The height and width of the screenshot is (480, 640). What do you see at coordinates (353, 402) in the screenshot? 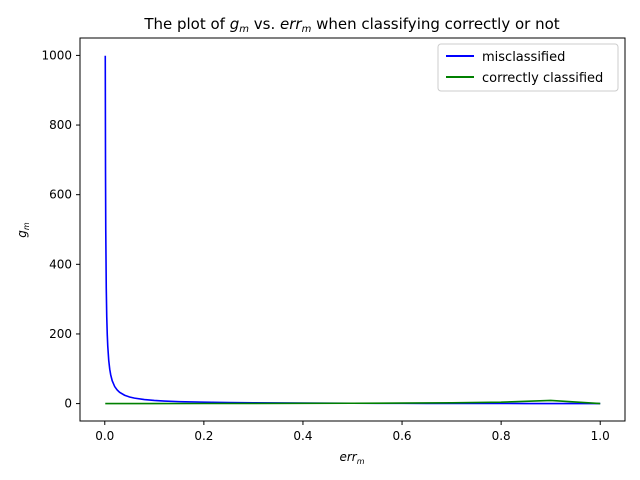
I see `series-line-correctly-classified` at bounding box center [353, 402].